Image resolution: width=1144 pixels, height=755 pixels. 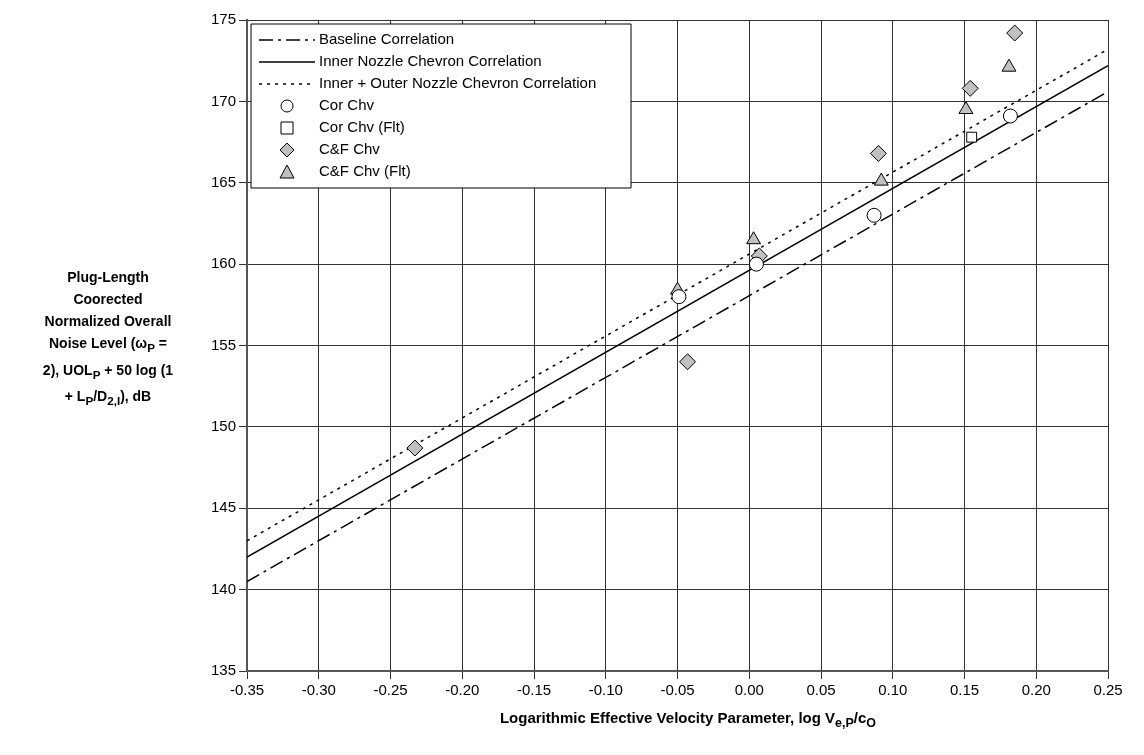 I want to click on legend-label: Cor Chv (Flt), so click(x=362, y=127).